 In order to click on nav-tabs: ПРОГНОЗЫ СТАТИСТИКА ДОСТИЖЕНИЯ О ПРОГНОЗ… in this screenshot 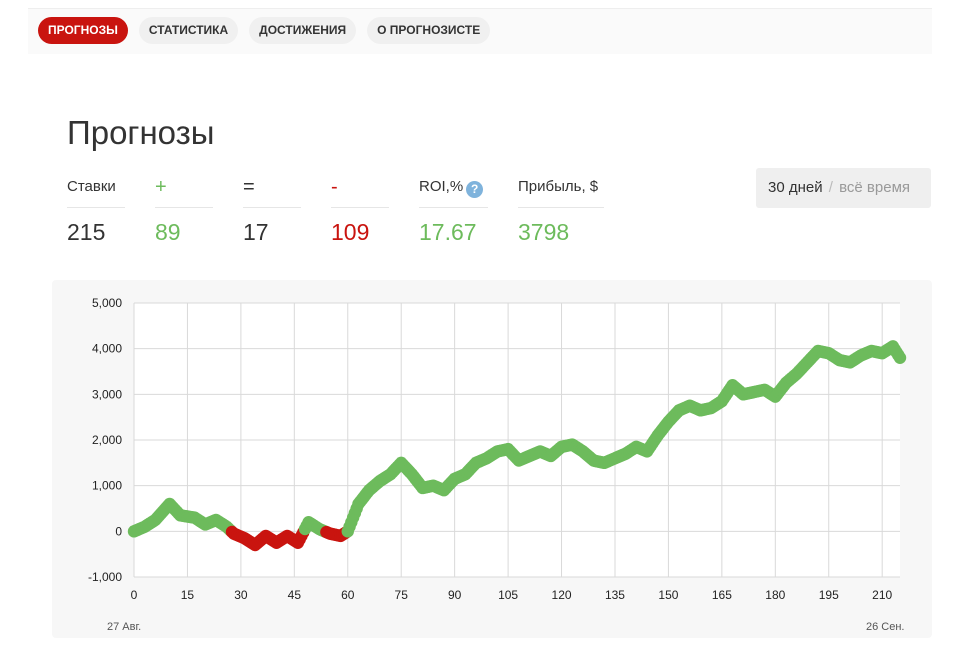, I will do `click(264, 30)`.